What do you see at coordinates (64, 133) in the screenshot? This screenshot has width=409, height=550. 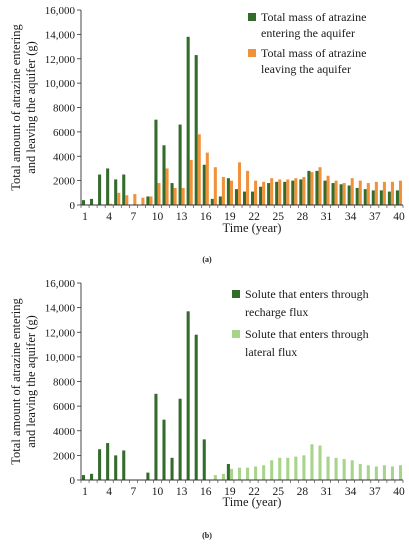 I see `y-tick-label: 6000` at bounding box center [64, 133].